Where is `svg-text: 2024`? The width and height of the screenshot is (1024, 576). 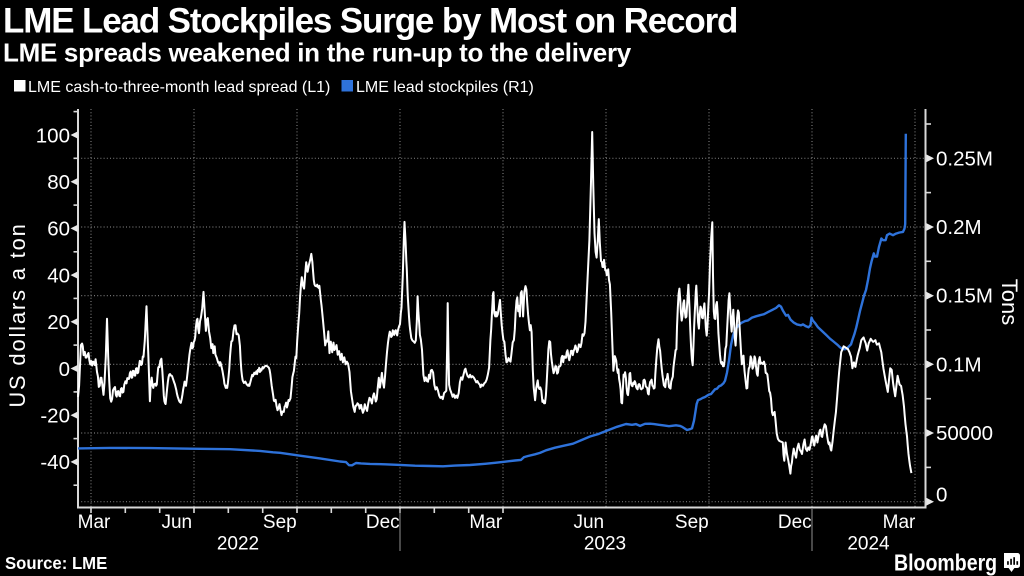
svg-text: 2024 is located at coordinates (868, 543).